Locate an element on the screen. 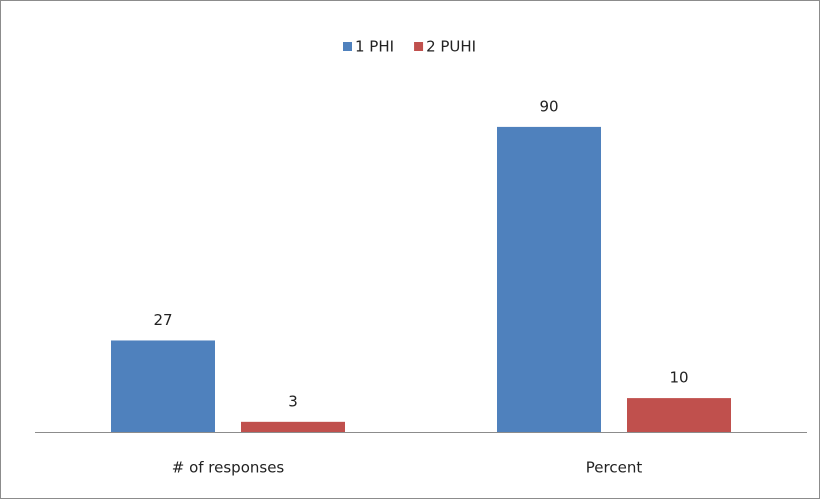  data-label: 3 is located at coordinates (293, 401).